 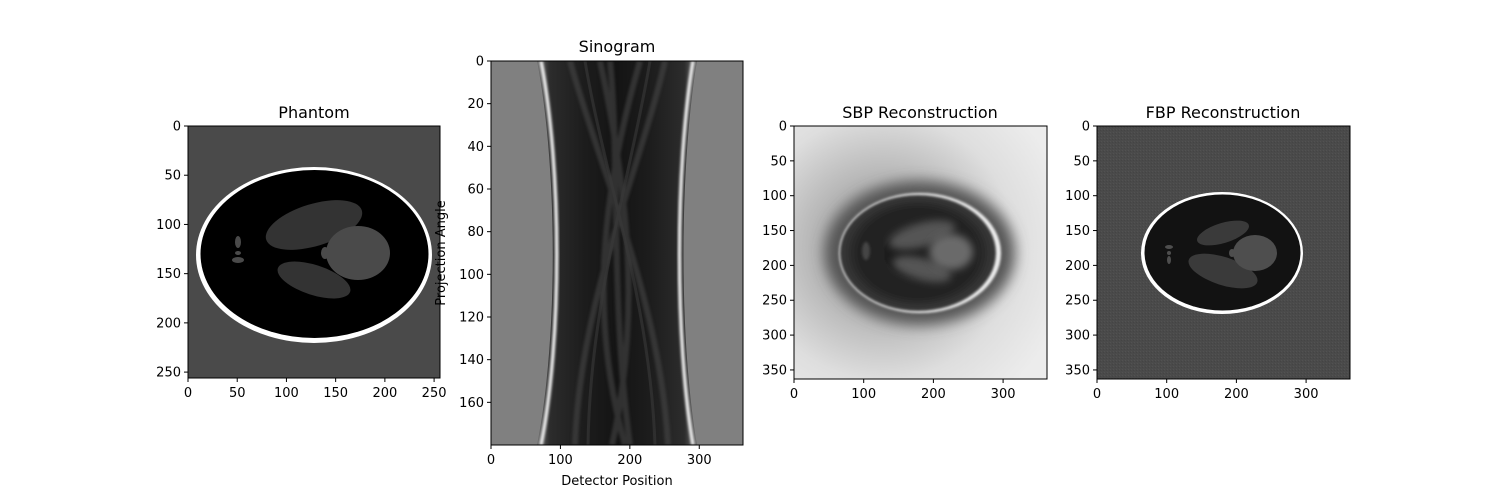 What do you see at coordinates (475, 232) in the screenshot?
I see `sinogram-ytick-label: 80` at bounding box center [475, 232].